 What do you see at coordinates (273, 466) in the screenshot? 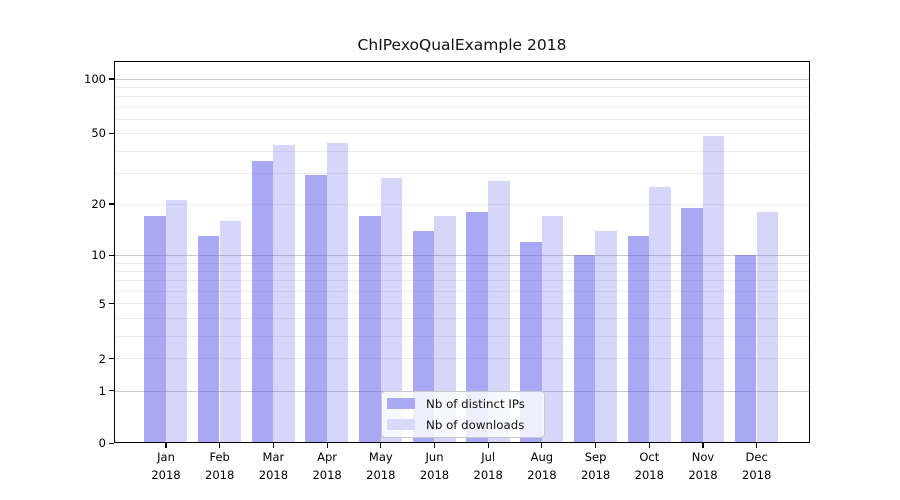
I see `x-tick-label: Mar 2018` at bounding box center [273, 466].